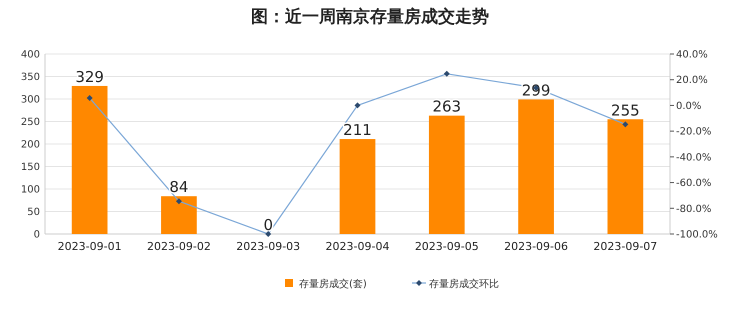 The width and height of the screenshot is (740, 312). I want to click on x-tick-label: 2023-09-04, so click(358, 246).